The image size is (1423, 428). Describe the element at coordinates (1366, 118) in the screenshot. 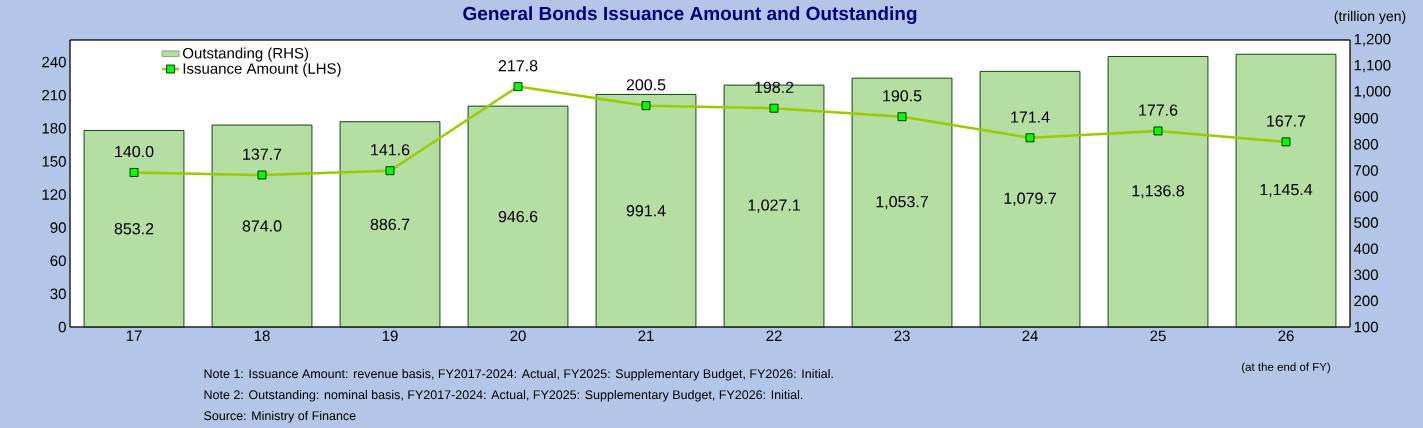

I see `y2-tick-label: 900` at that location.